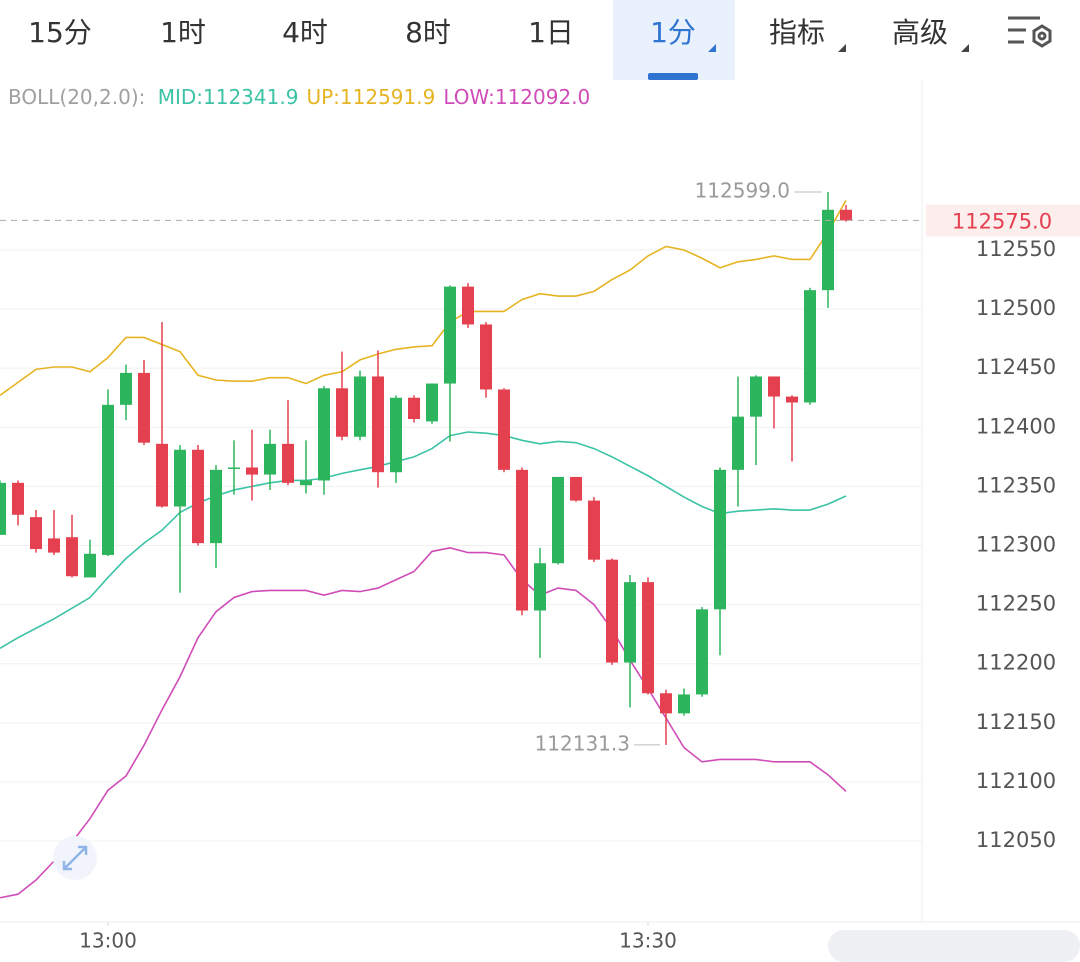  What do you see at coordinates (648, 941) in the screenshot?
I see `x-tick-label: 13:30` at bounding box center [648, 941].